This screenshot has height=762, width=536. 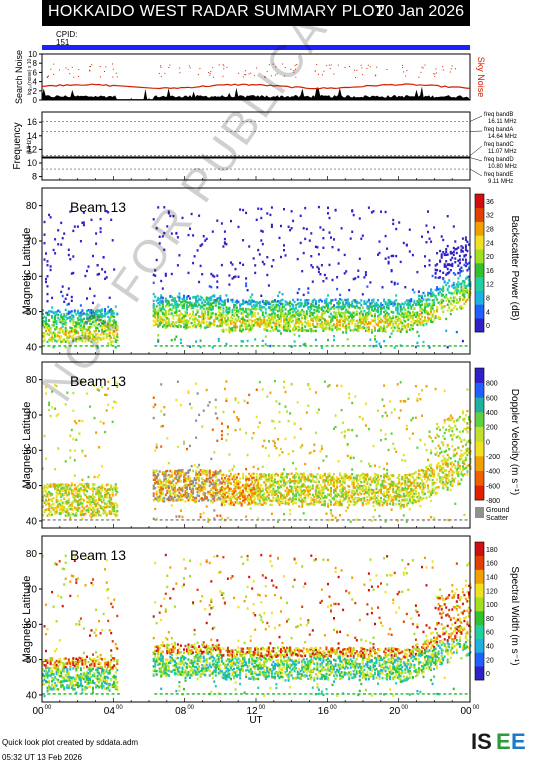 What do you see at coordinates (181, 711) in the screenshot?
I see `x-tick-label: 08` at bounding box center [181, 711].